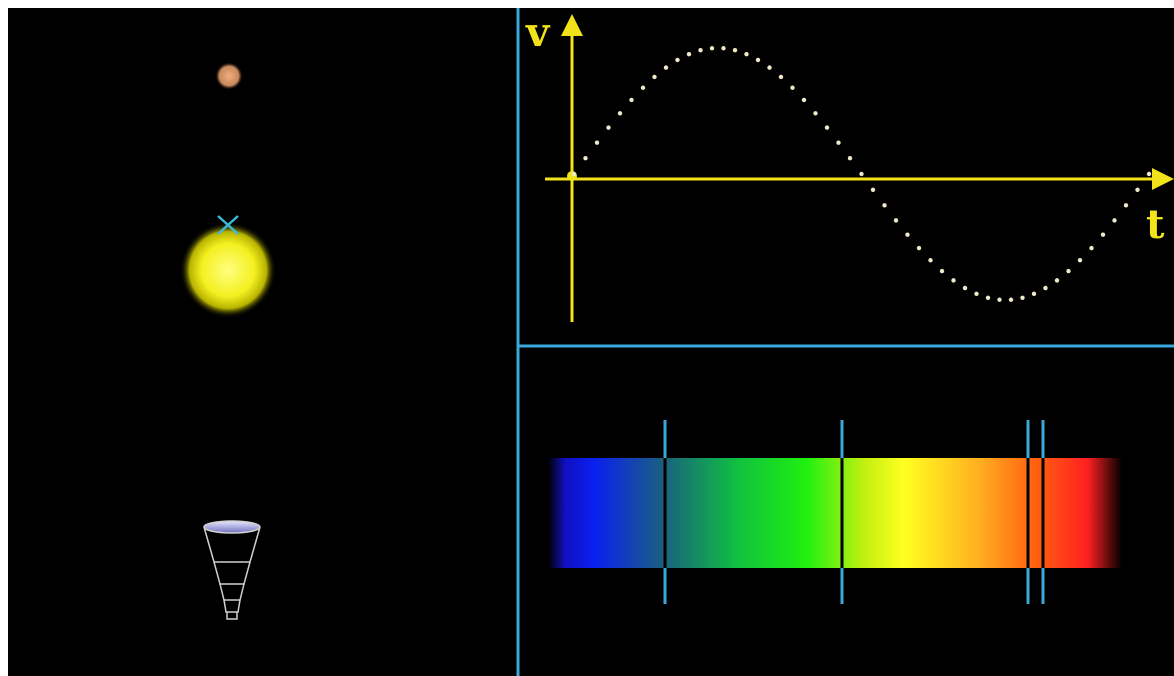 Image resolution: width=1174 pixels, height=676 pixels. I want to click on telescope, so click(232, 570).